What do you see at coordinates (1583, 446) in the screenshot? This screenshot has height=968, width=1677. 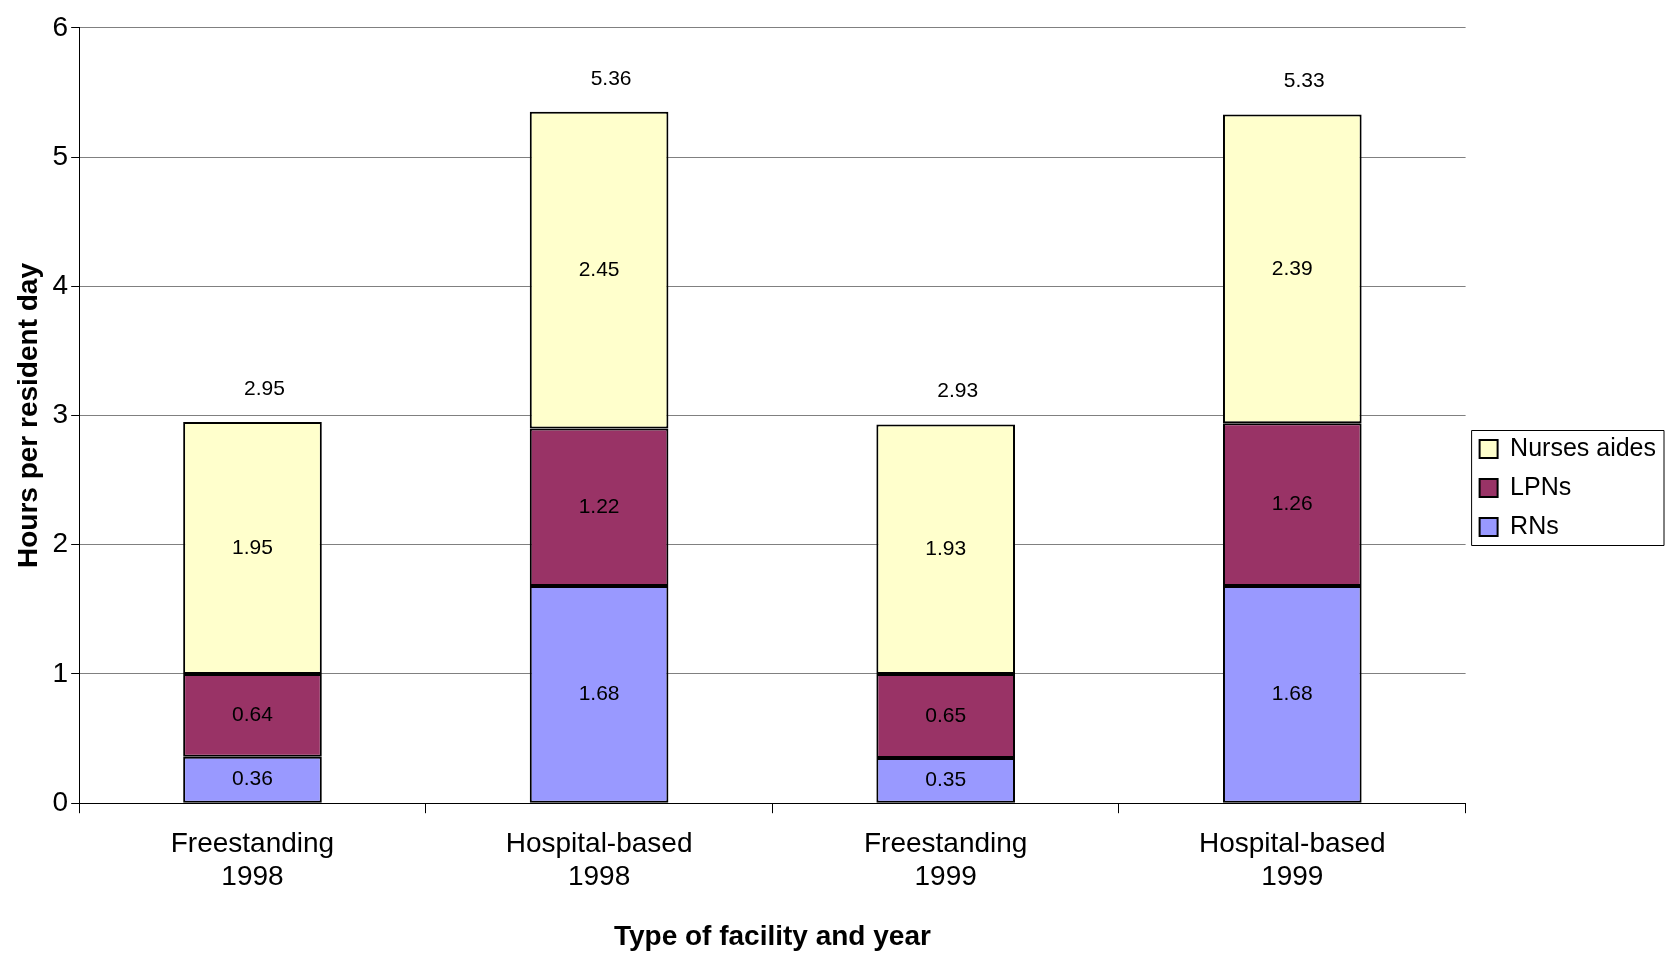 I see `legend-label: Nurses aides` at bounding box center [1583, 446].